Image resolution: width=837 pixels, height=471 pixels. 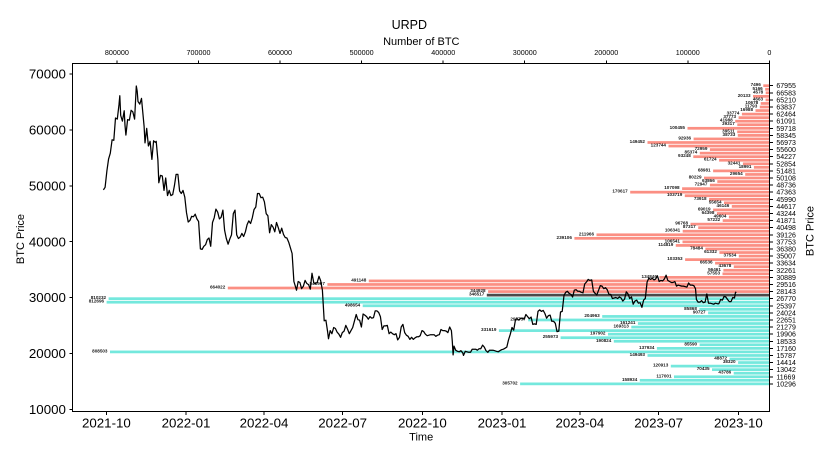 What do you see at coordinates (650, 276) in the screenshot?
I see `svg-text: 134846` at bounding box center [650, 276].